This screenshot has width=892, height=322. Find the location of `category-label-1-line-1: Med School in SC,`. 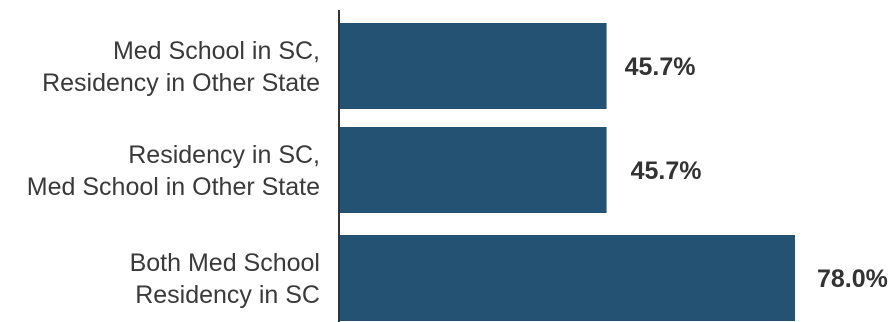

category-label-1-line-1: Med School in SC, is located at coordinates (216, 51).